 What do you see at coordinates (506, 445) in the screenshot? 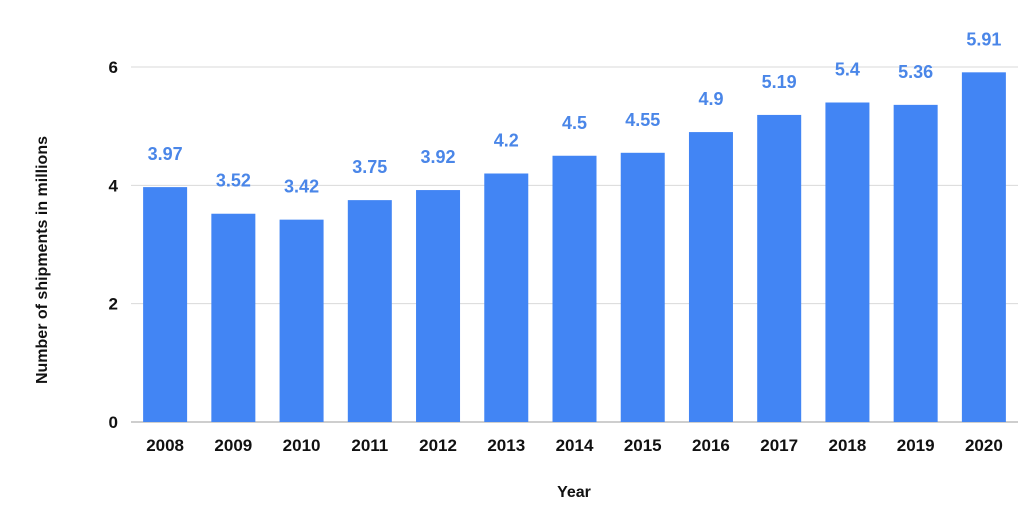
I see `x-tick-label-2013: 2013` at bounding box center [506, 445].